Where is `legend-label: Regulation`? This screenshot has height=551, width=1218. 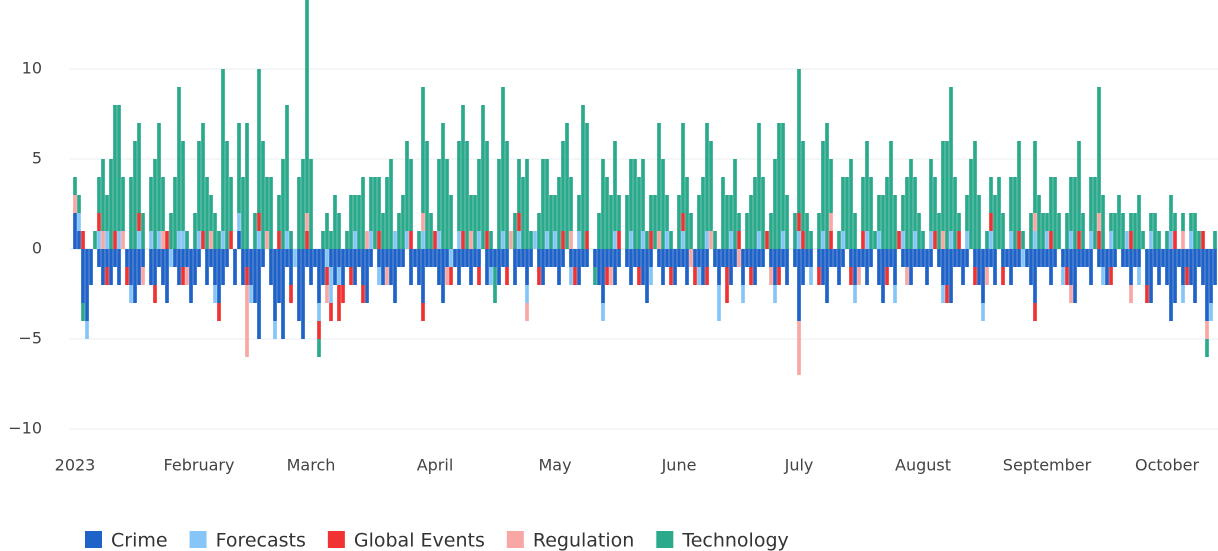
legend-label: Regulation is located at coordinates (583, 540).